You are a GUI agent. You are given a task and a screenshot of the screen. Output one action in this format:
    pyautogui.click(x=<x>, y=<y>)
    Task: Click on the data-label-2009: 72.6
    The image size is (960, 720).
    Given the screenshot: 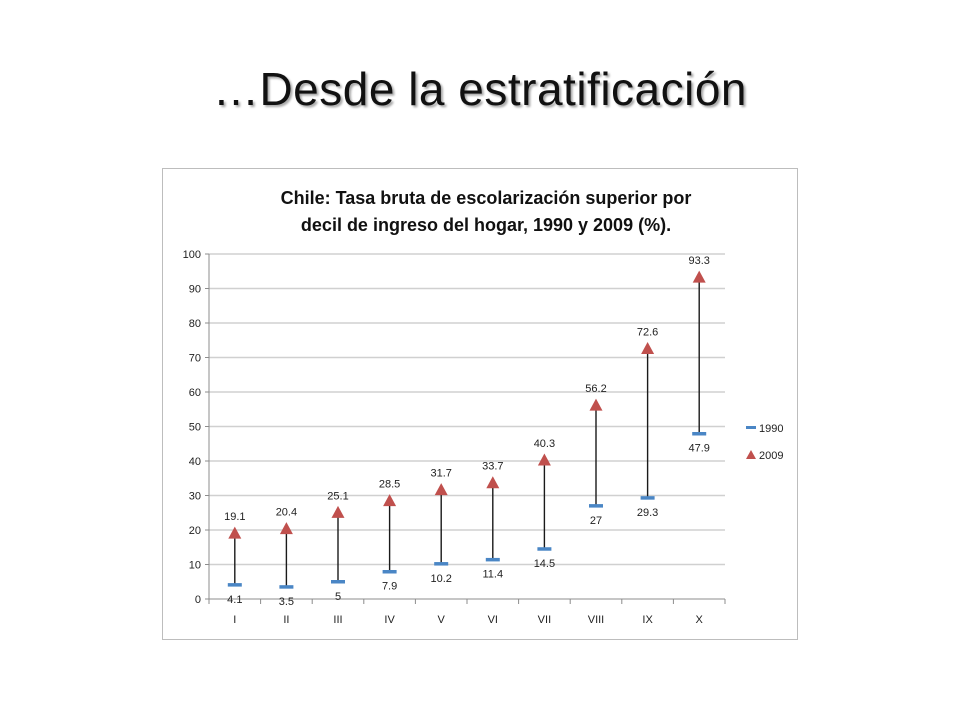 What is the action you would take?
    pyautogui.click(x=647, y=333)
    